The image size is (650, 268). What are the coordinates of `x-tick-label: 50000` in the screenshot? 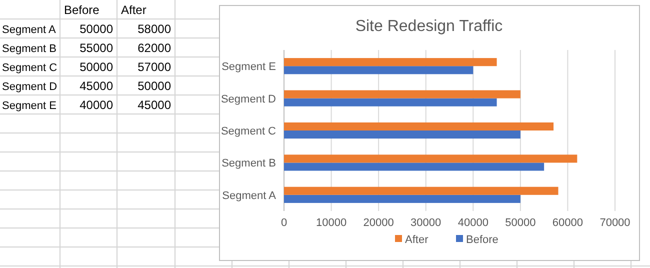 It's located at (520, 223).